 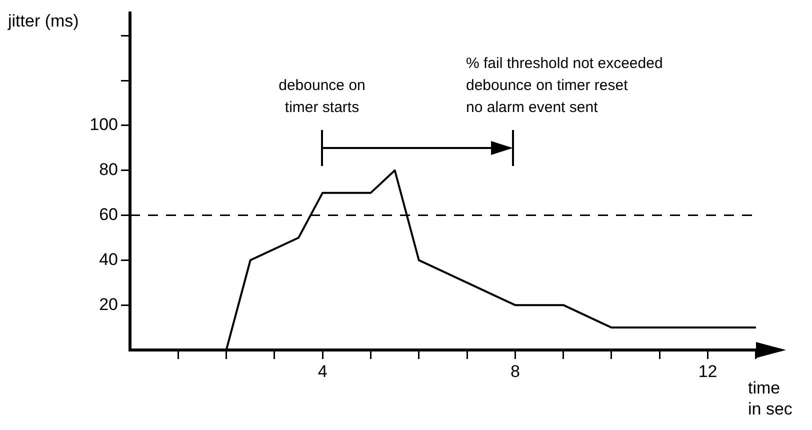 What do you see at coordinates (322, 96) in the screenshot?
I see `annotation: debounce on timer starts` at bounding box center [322, 96].